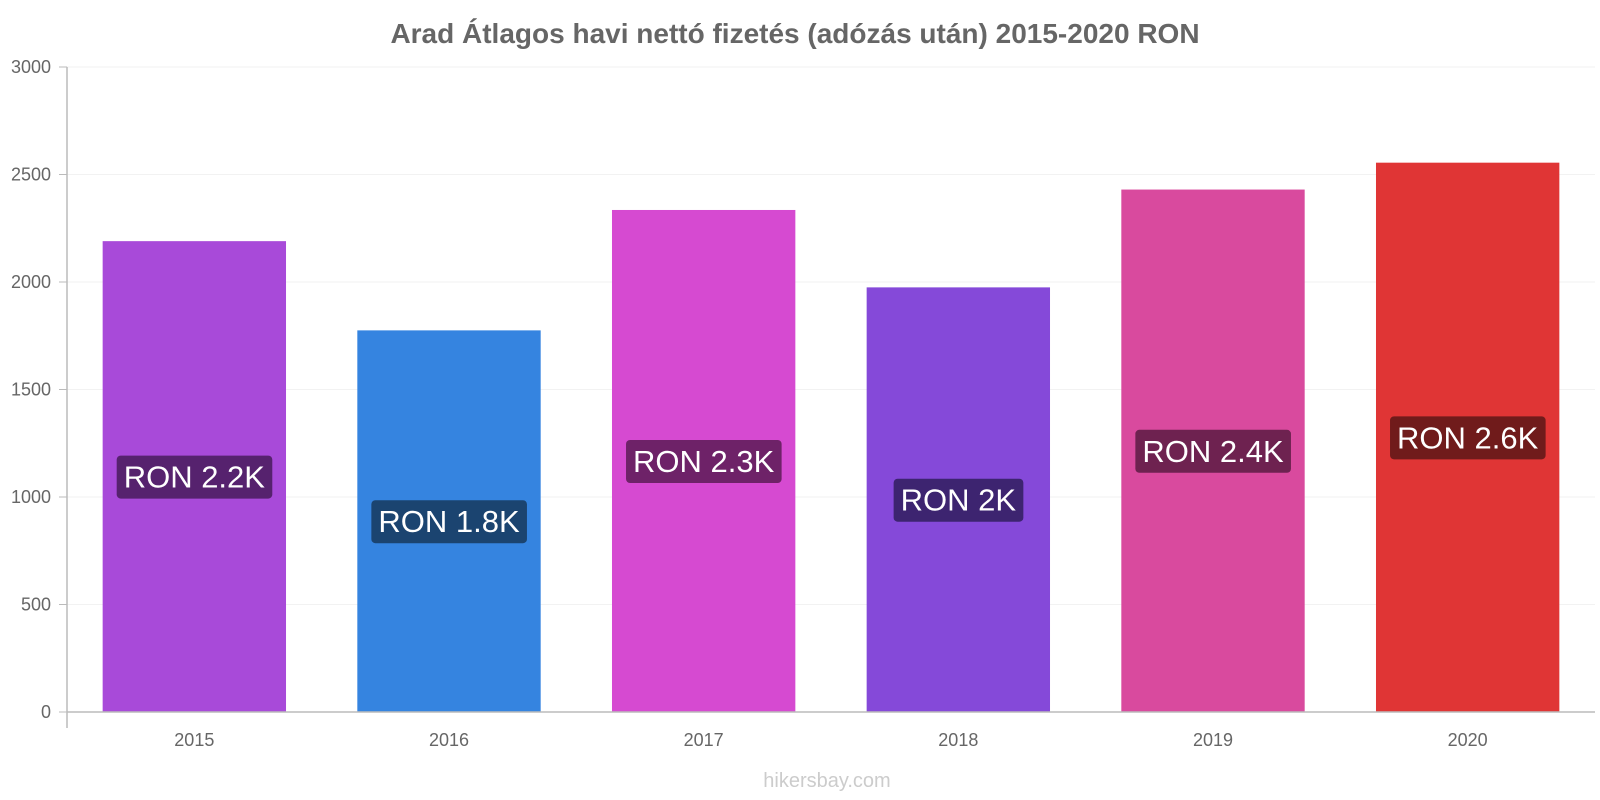  I want to click on data-label-2017: RON 2.3K, so click(704, 461).